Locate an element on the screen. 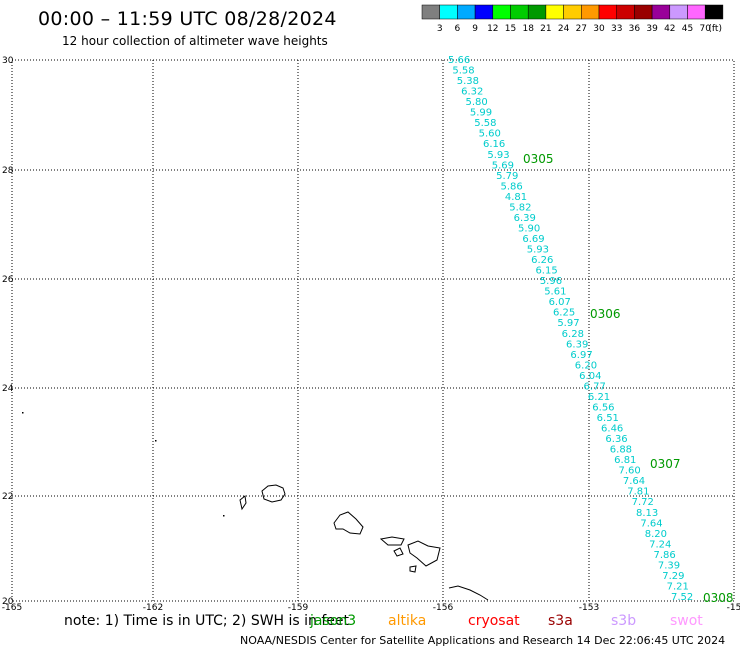 The height and width of the screenshot is (650, 740). colorbar-label: 12 is located at coordinates (492, 29).